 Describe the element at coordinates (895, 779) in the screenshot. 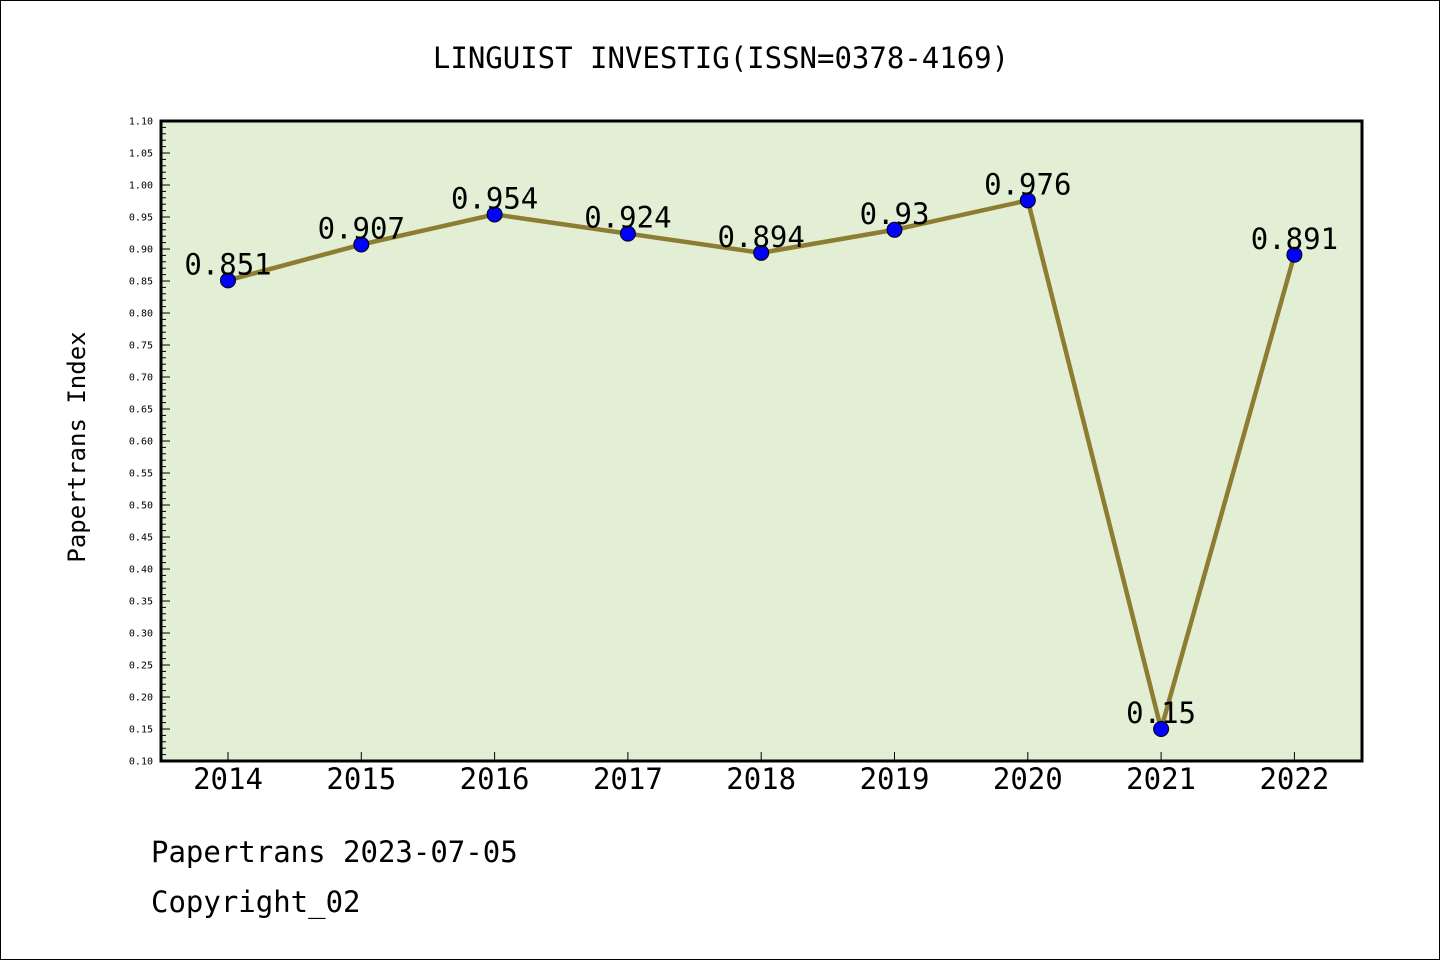

I see `x-tick-label: 2019` at that location.